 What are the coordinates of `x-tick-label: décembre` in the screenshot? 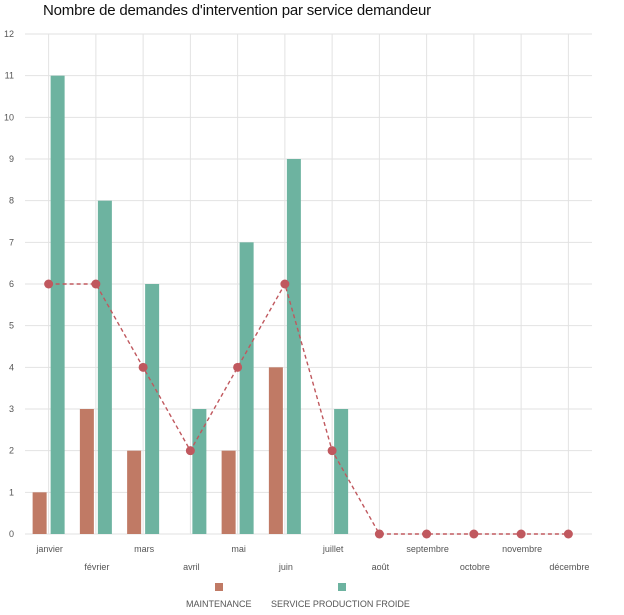 It's located at (569, 567).